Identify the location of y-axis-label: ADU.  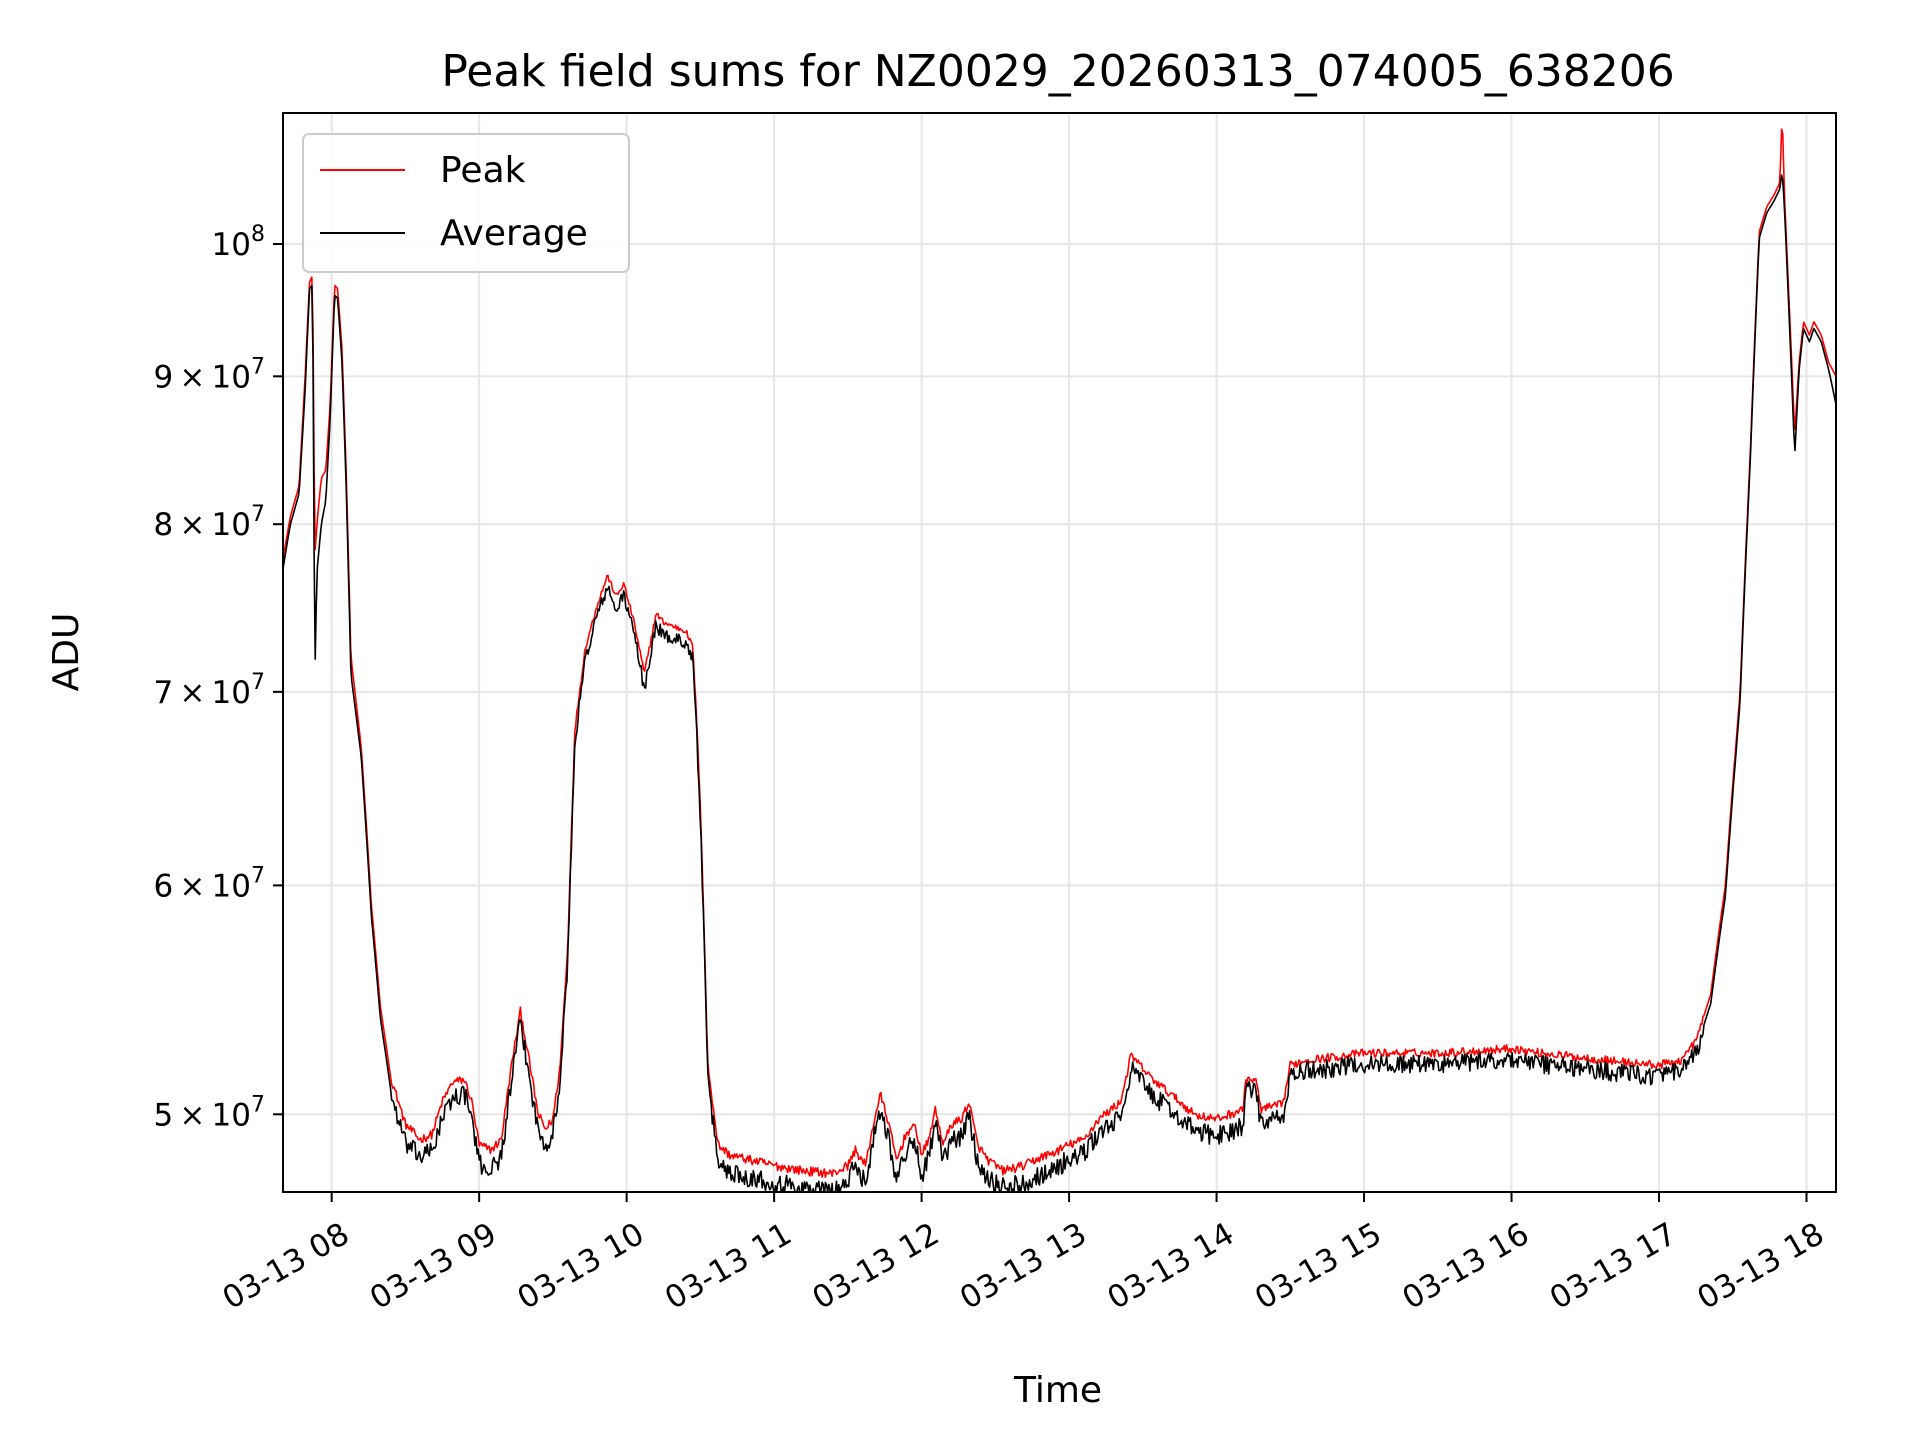
(66, 652).